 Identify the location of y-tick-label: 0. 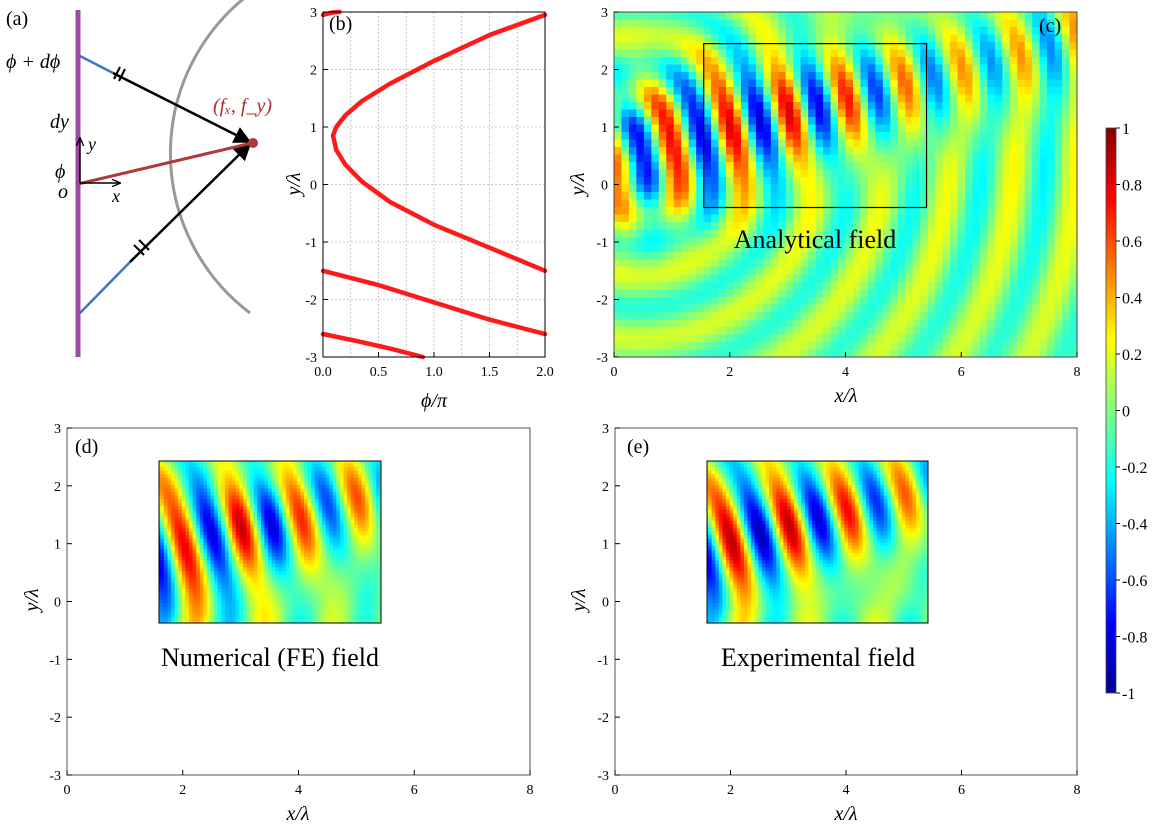
(604, 186).